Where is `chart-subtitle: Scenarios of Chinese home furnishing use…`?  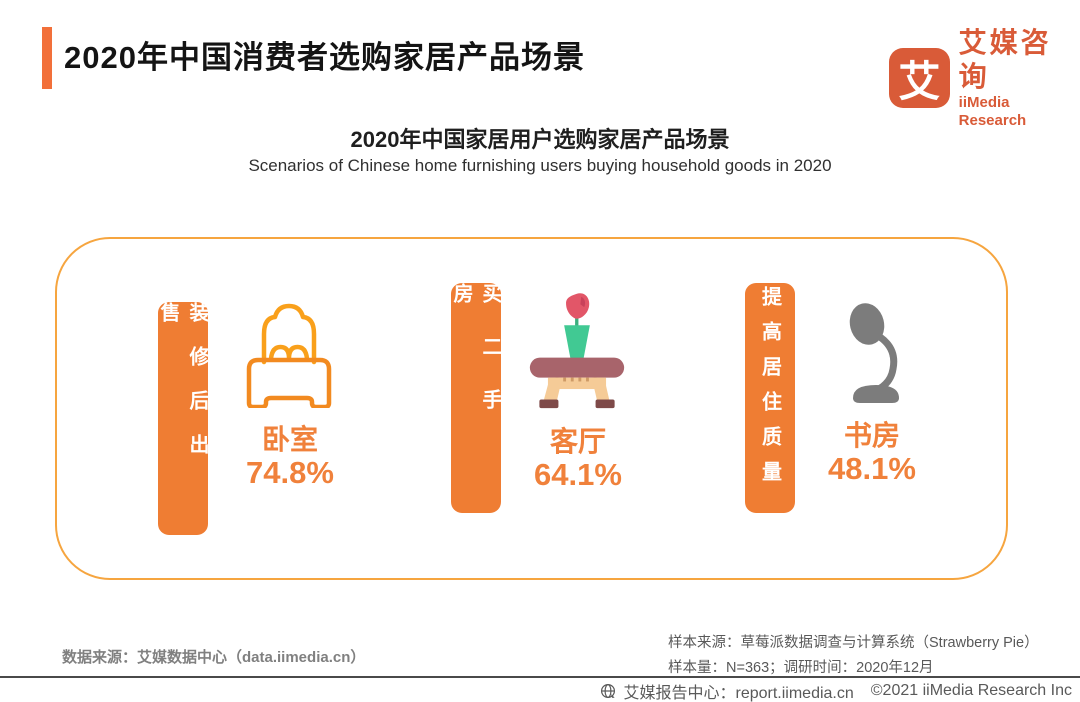
chart-subtitle: Scenarios of Chinese home furnishing use… is located at coordinates (540, 165).